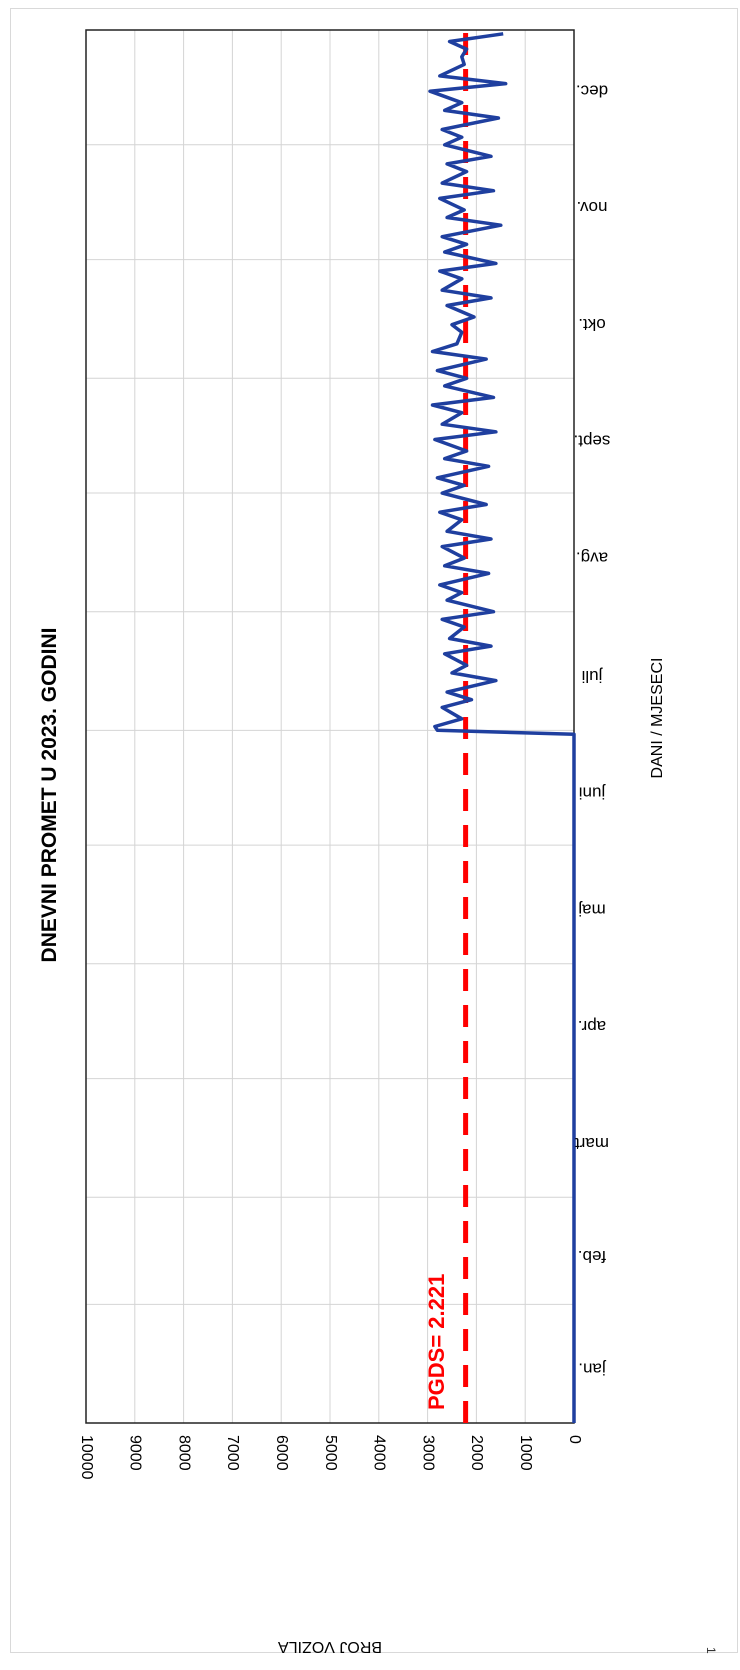 The height and width of the screenshot is (1670, 740). What do you see at coordinates (330, 1646) in the screenshot?
I see `y-axis-title: BROJ VOZILA` at bounding box center [330, 1646].